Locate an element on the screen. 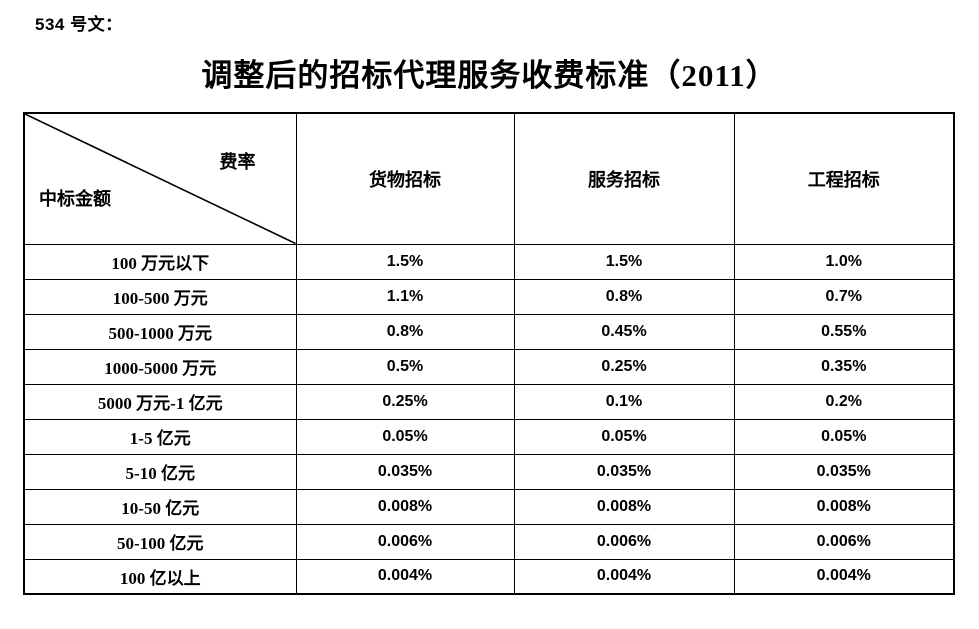 The image size is (979, 629). corner-cell: 费率 中标金额 is located at coordinates (160, 178).